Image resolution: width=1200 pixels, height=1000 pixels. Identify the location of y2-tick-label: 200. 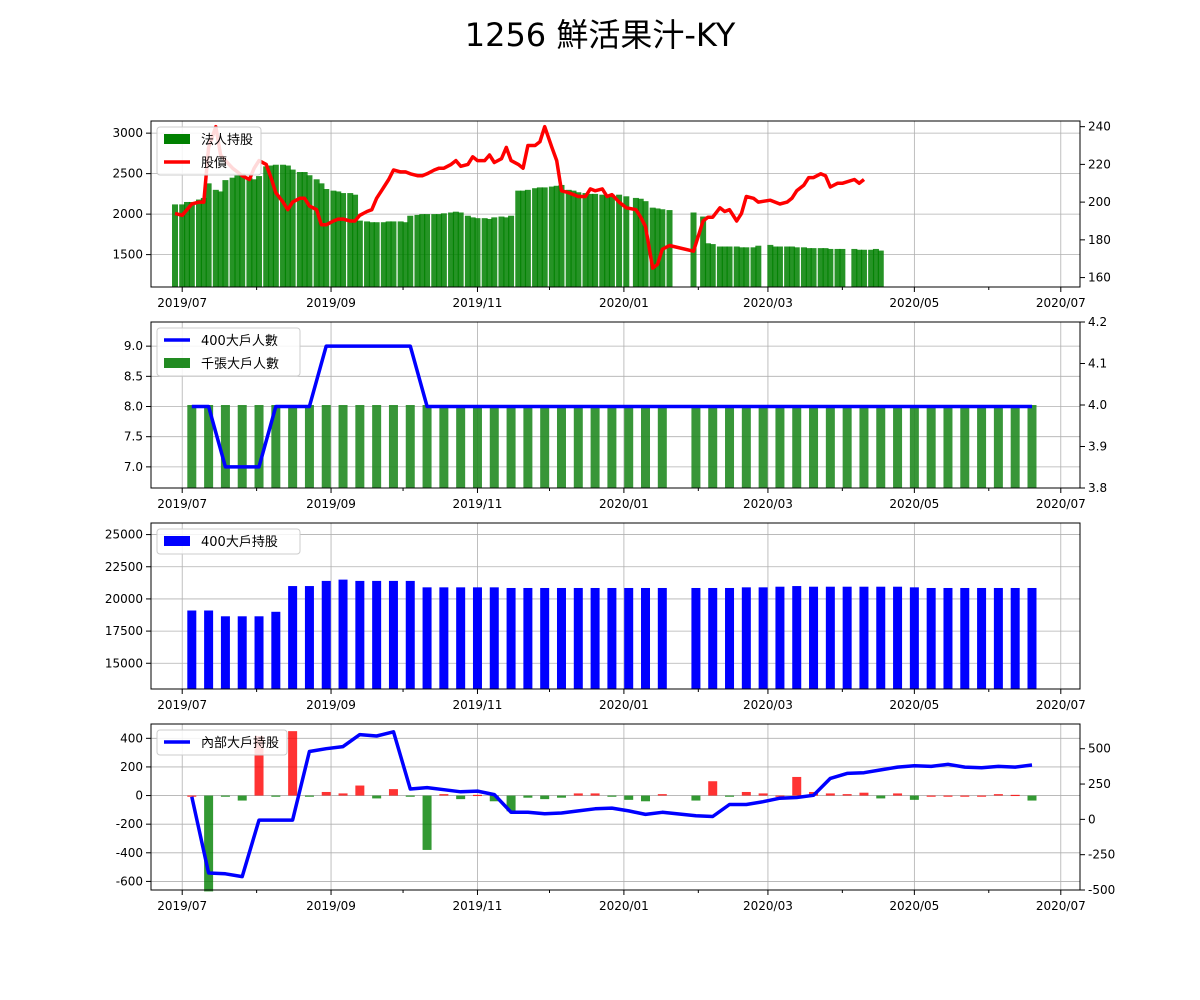
(1099, 202).